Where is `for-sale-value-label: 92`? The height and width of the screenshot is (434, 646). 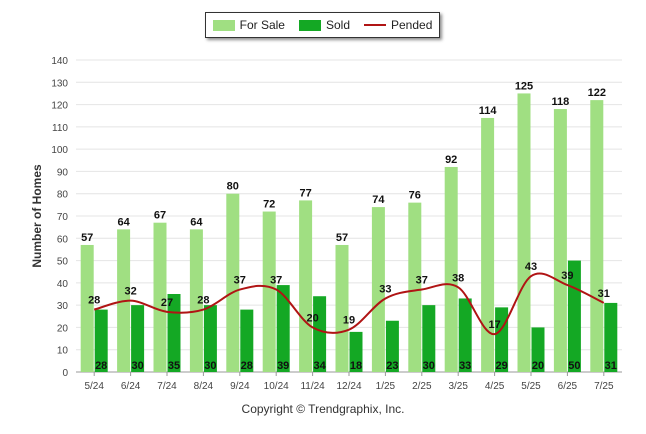 for-sale-value-label: 92 is located at coordinates (451, 160).